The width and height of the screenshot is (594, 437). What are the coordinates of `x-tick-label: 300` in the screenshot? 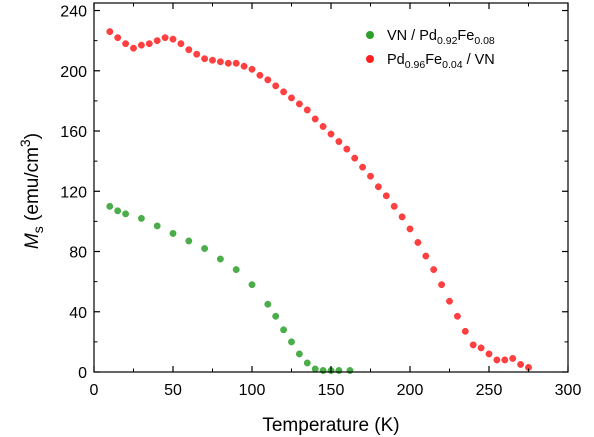 It's located at (568, 390).